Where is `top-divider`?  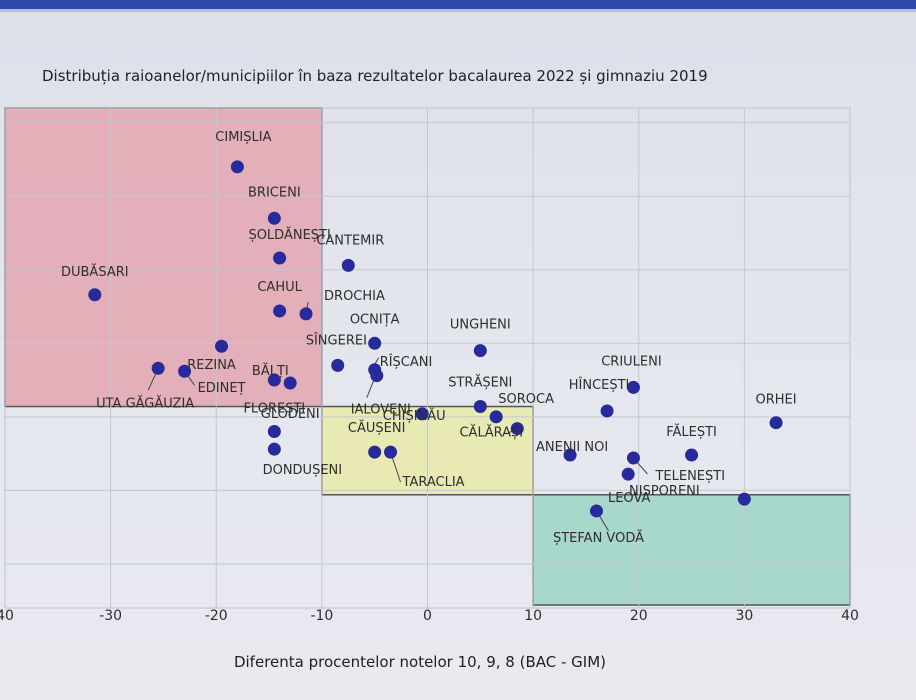
top-divider is located at coordinates (458, 10).